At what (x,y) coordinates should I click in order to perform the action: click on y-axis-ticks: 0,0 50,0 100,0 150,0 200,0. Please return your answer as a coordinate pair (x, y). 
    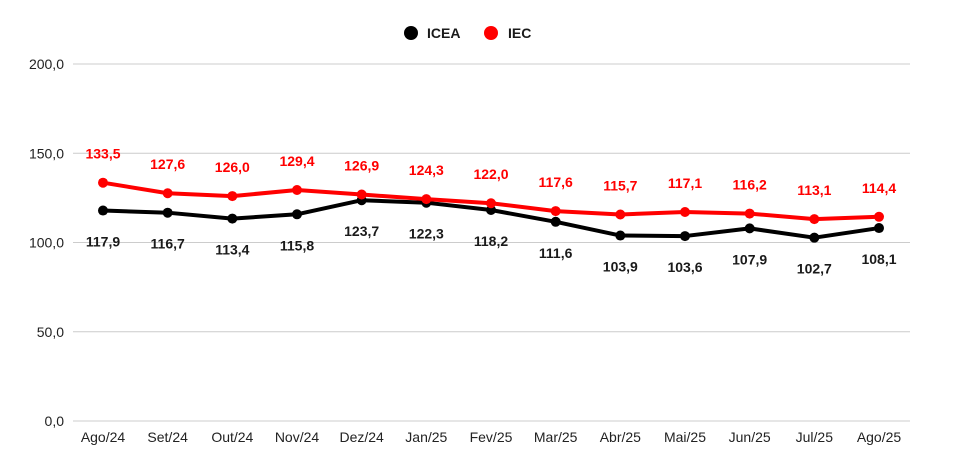
    Looking at the image, I should click on (46, 242).